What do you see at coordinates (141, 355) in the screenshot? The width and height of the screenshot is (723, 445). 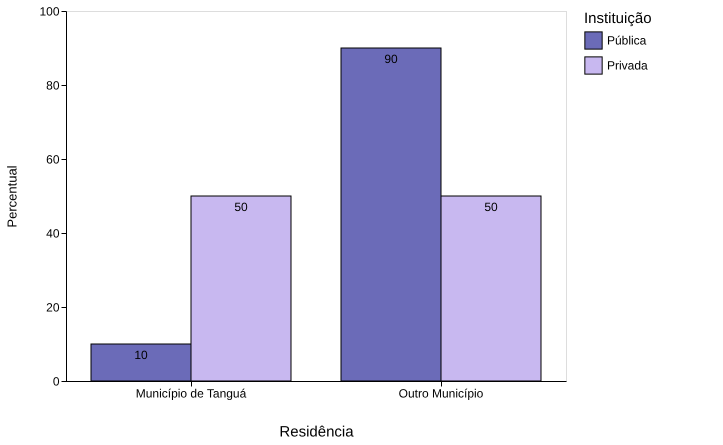 I see `data-label: 10` at bounding box center [141, 355].